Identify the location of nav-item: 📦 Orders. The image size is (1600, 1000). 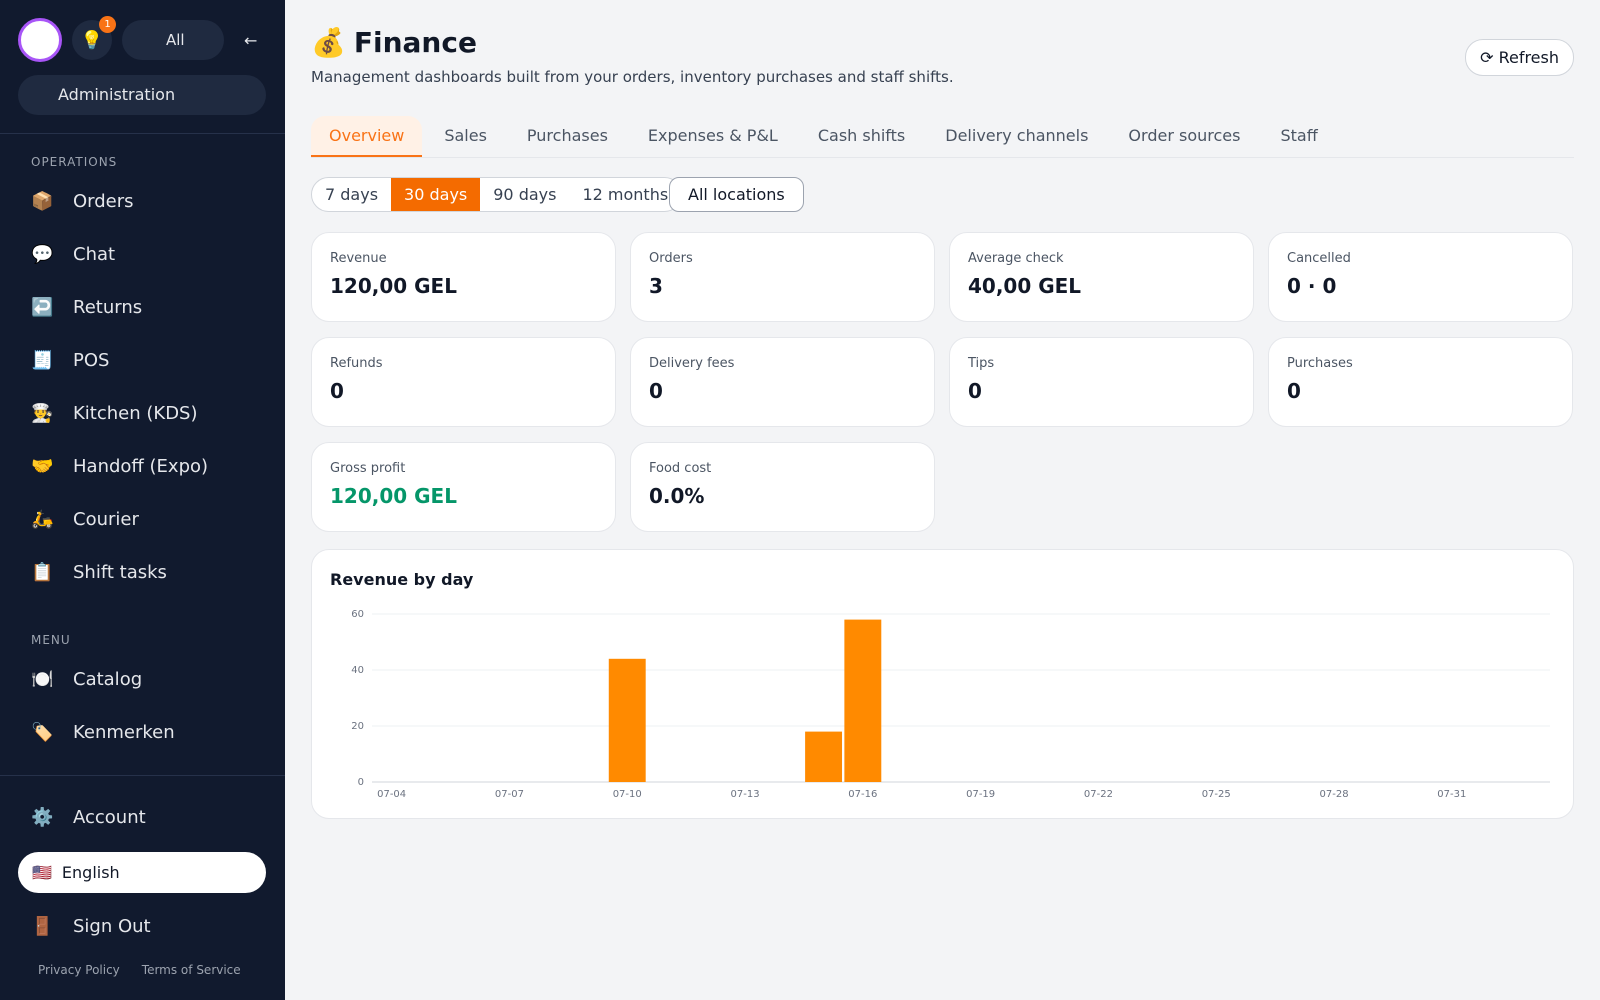
(142, 201).